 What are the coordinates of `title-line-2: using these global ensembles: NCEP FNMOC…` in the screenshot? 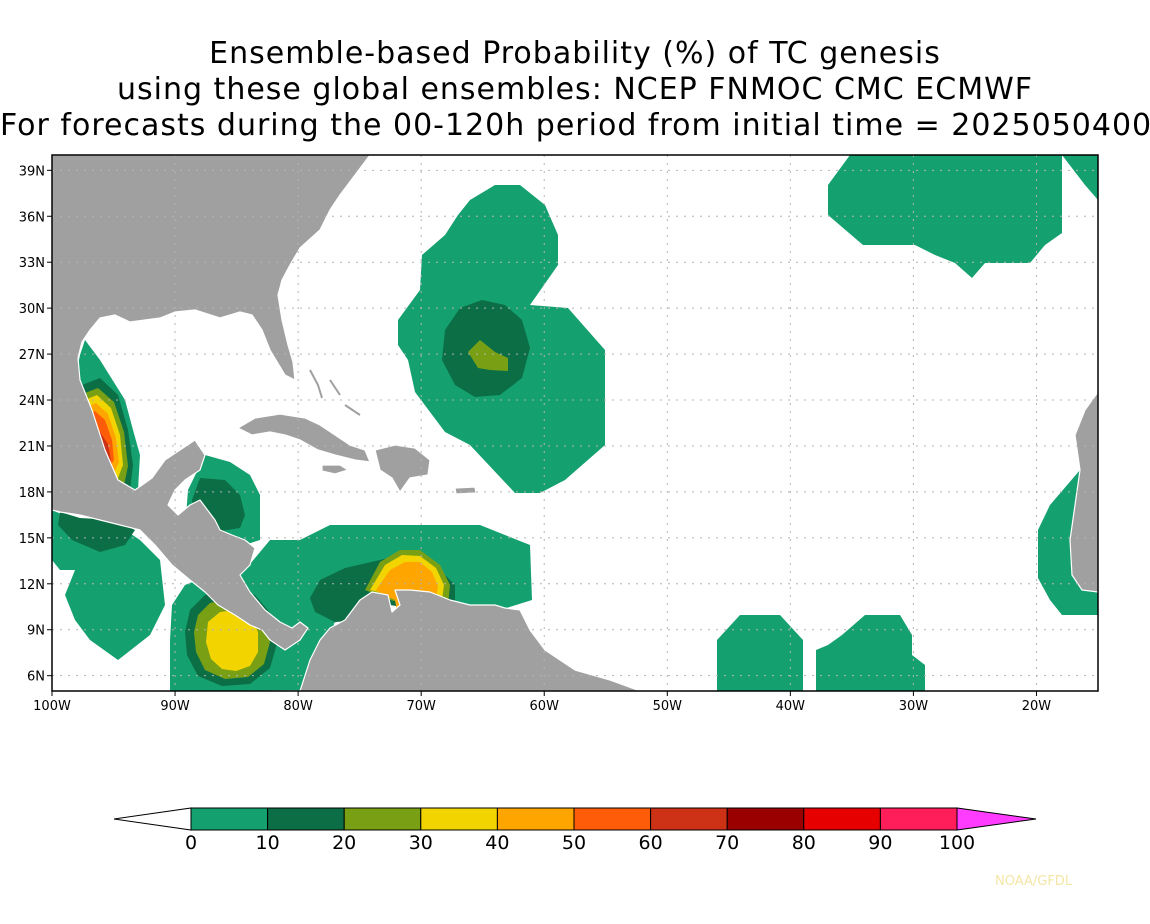 It's located at (574, 89).